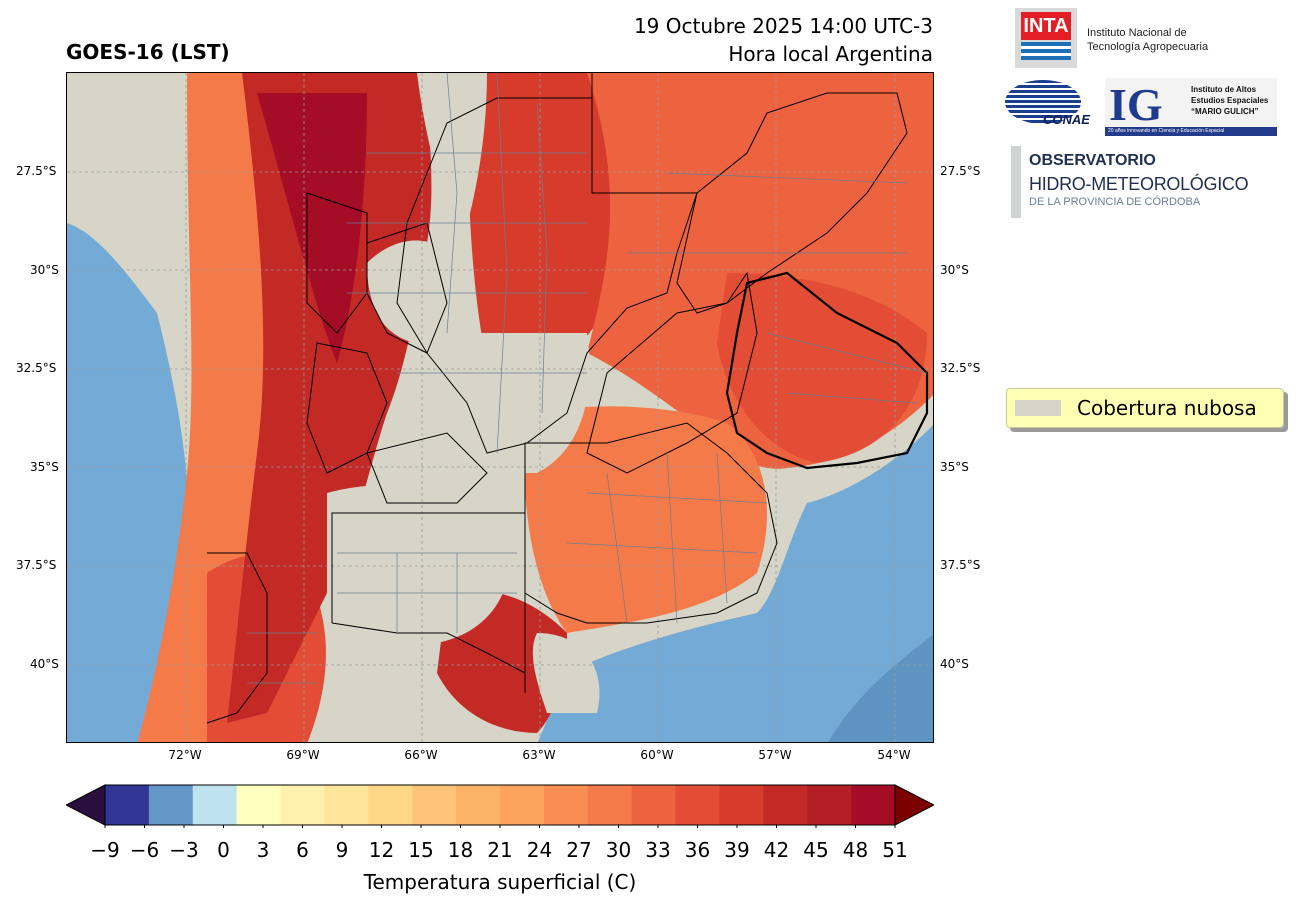 The image size is (1301, 911). I want to click on west-hottest-zone, so click(312, 228).